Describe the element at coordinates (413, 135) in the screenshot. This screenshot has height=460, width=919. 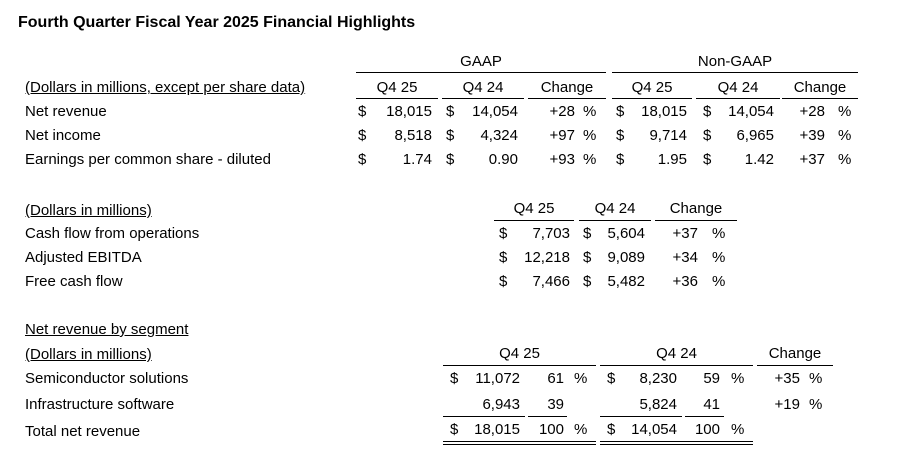
I see `value-gaap-q425: 8,518` at that location.